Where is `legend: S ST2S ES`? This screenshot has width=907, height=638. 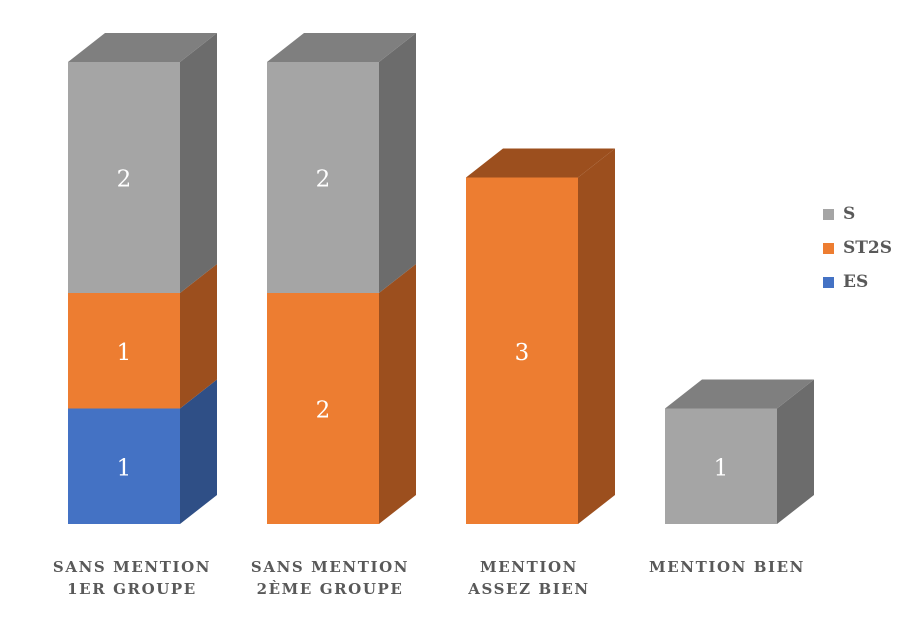 legend: S ST2S ES is located at coordinates (857, 248).